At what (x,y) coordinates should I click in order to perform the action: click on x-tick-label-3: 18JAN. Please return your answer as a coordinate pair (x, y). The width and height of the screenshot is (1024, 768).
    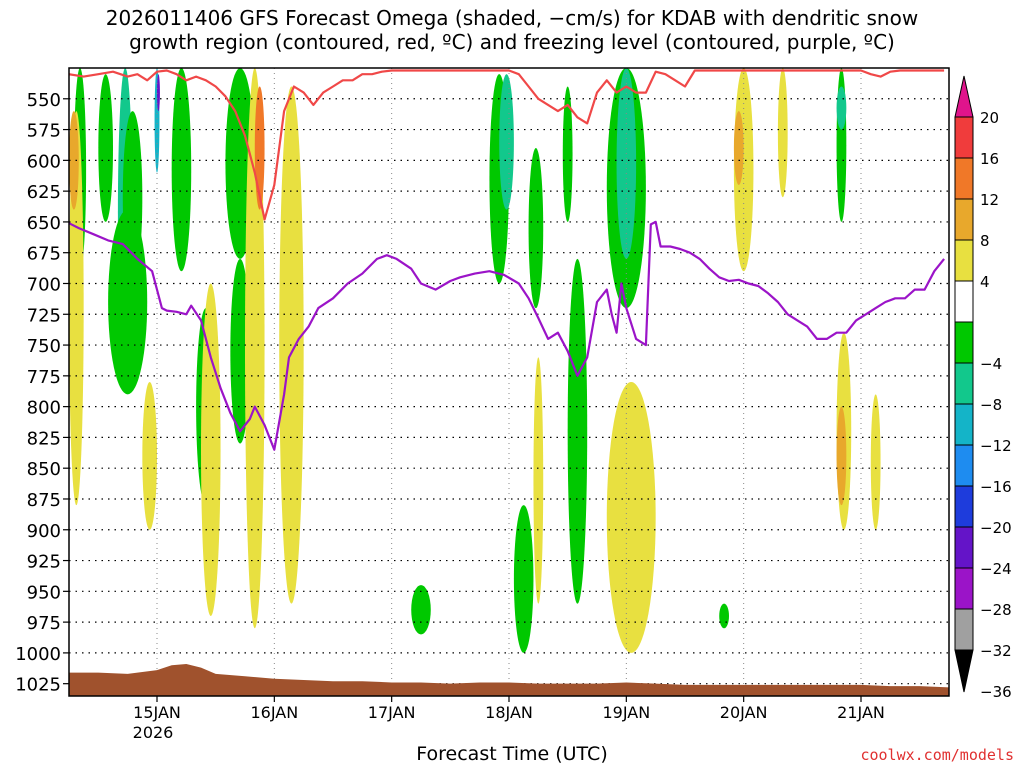
    Looking at the image, I should click on (509, 712).